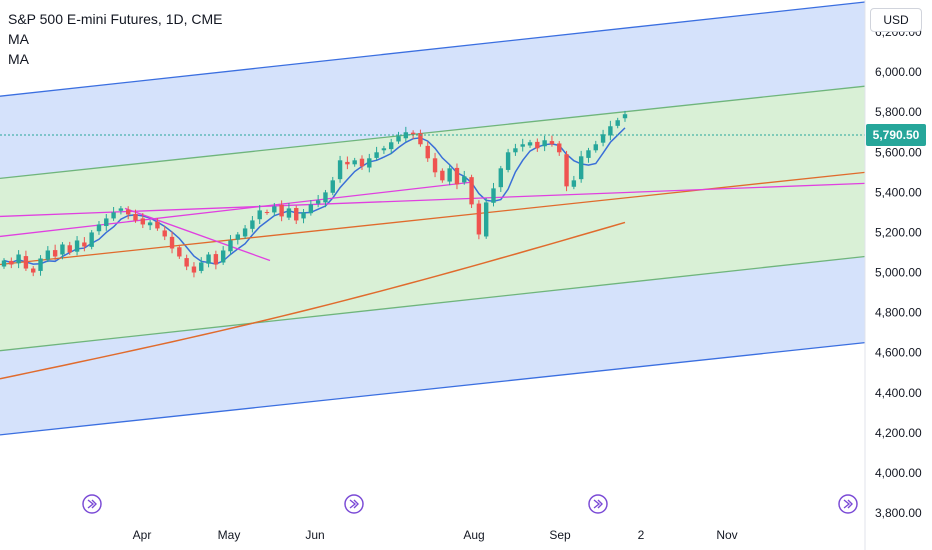 The height and width of the screenshot is (550, 932). What do you see at coordinates (898, 112) in the screenshot?
I see `y-tick-label: 5,800.00` at bounding box center [898, 112].